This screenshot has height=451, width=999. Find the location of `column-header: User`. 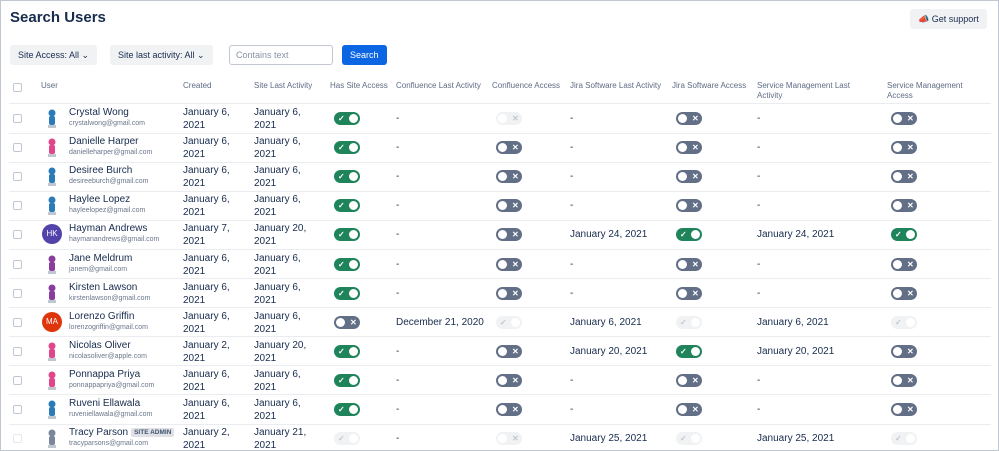

column-header: User is located at coordinates (49, 85).